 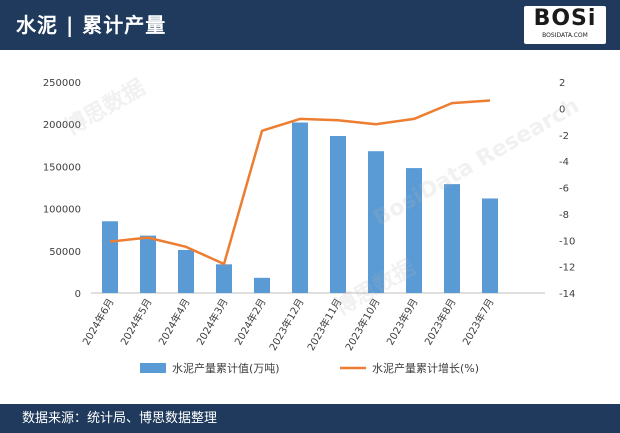 I want to click on y-right-tick-label: -2, so click(x=564, y=136).